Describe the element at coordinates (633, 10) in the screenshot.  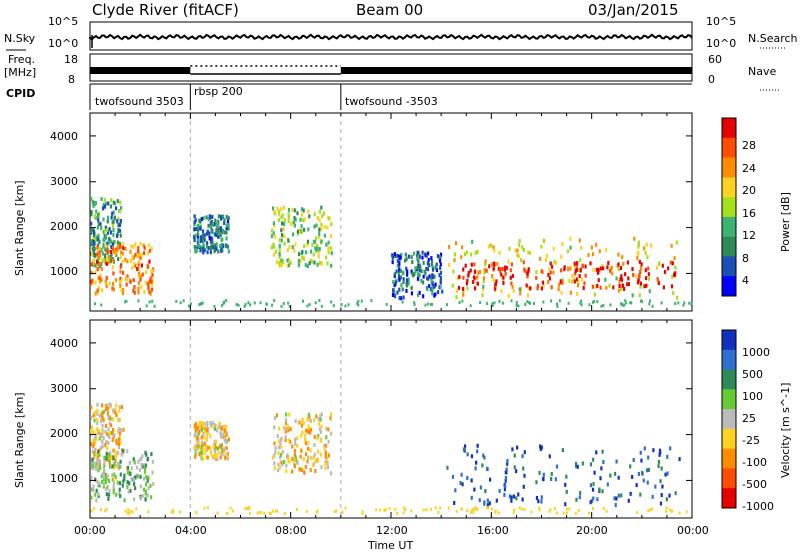
I see `date-title: 03/Jan/2015` at that location.